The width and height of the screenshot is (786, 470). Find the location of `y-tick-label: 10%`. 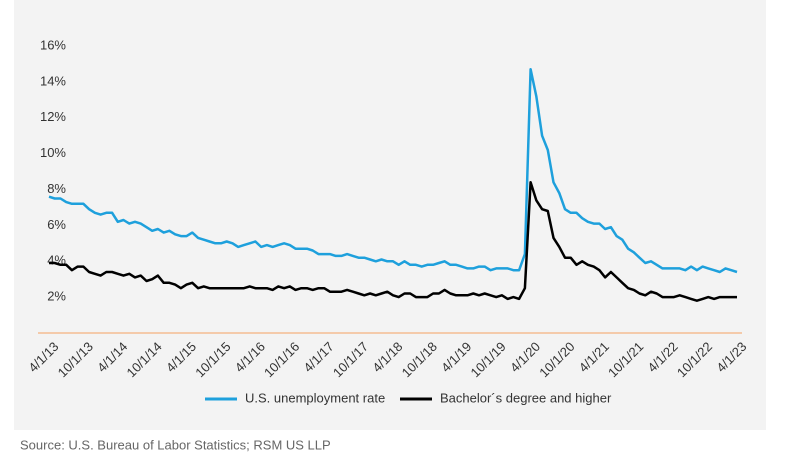

y-tick-label: 10% is located at coordinates (53, 152).